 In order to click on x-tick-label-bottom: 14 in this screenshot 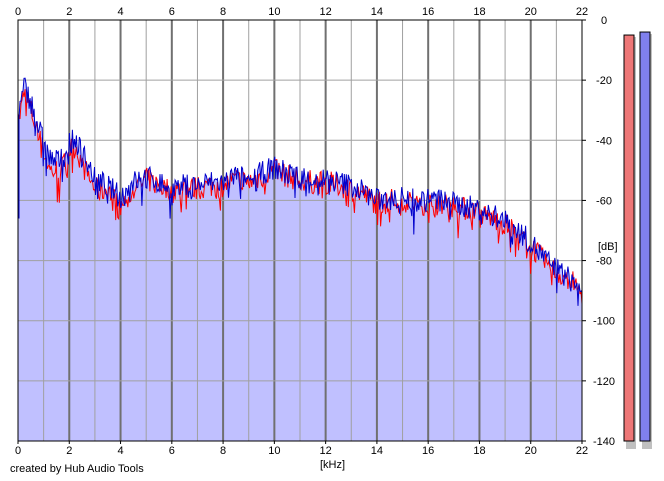, I will do `click(377, 451)`.